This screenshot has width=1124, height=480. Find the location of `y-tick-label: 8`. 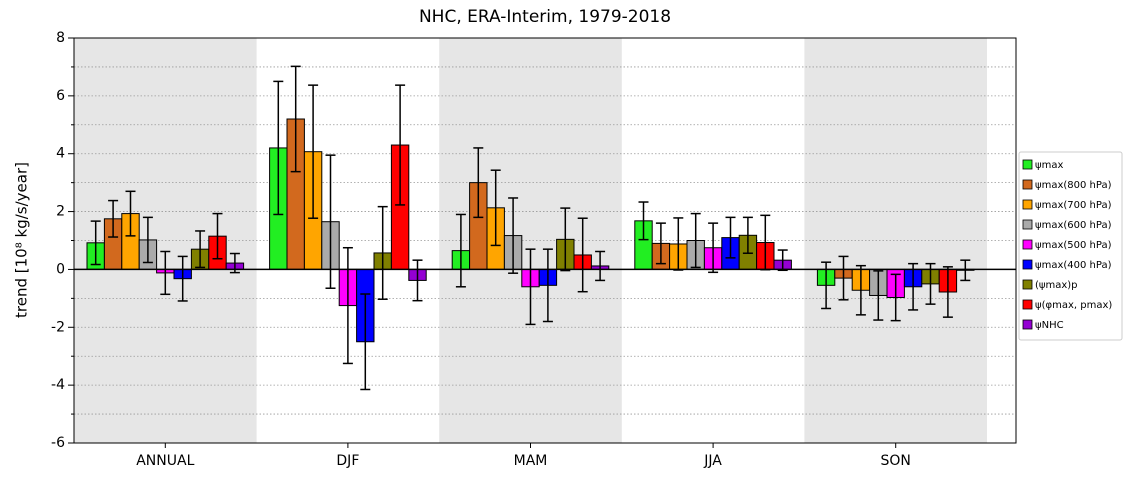

y-tick-label: 8 is located at coordinates (60, 38).